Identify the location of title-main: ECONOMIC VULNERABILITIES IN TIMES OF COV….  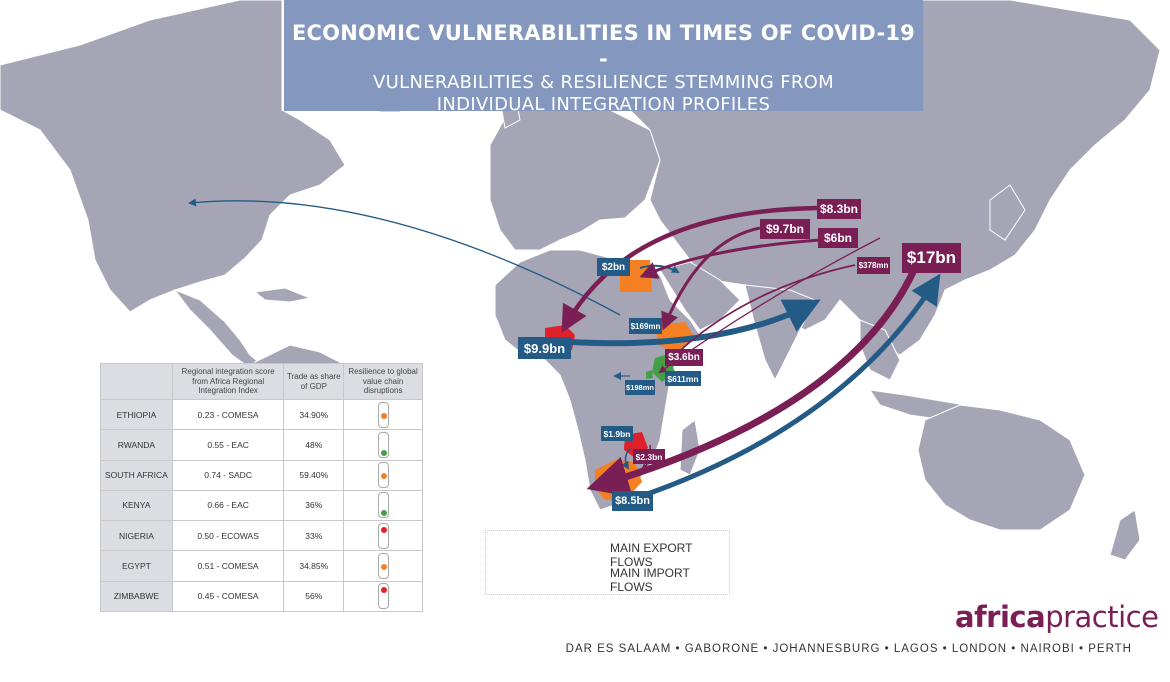
(603, 46).